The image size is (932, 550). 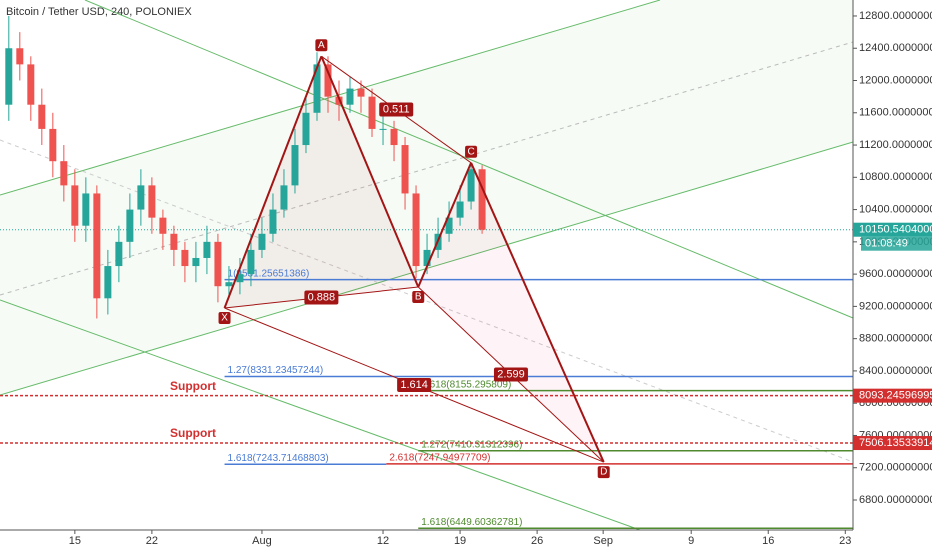 I want to click on x-tick-label: 19, so click(x=460, y=541).